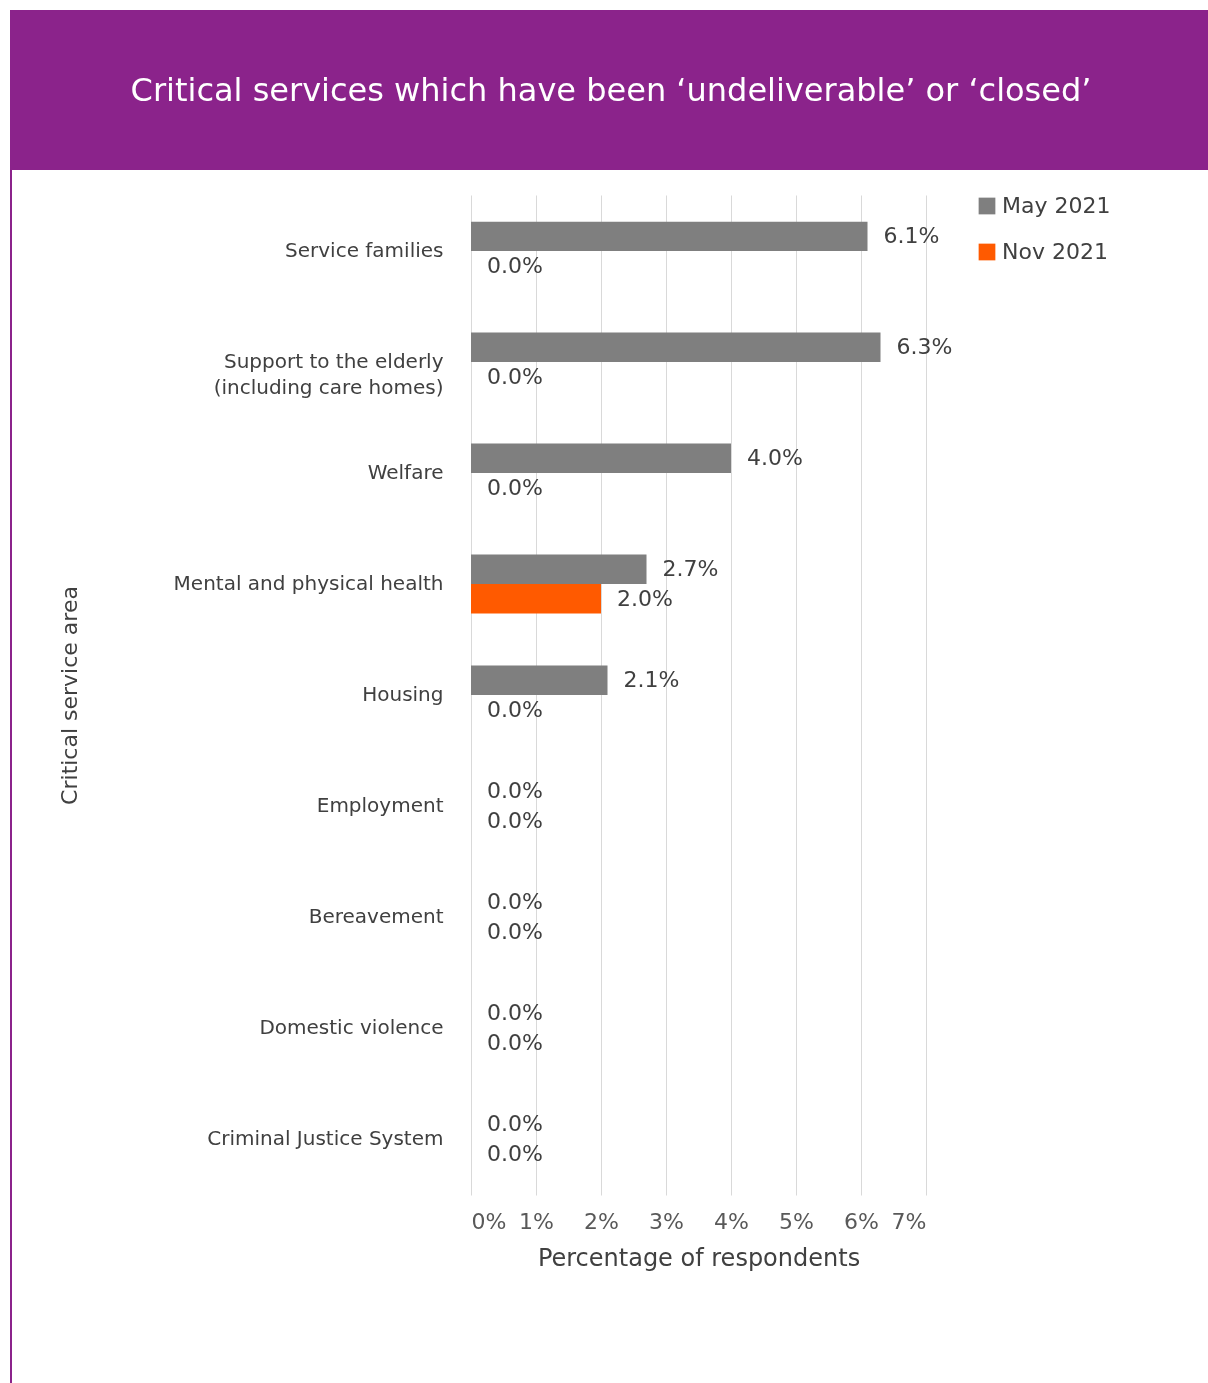 This screenshot has width=1208, height=1383. I want to click on y-tick-label: Mental and physical health, so click(308, 583).